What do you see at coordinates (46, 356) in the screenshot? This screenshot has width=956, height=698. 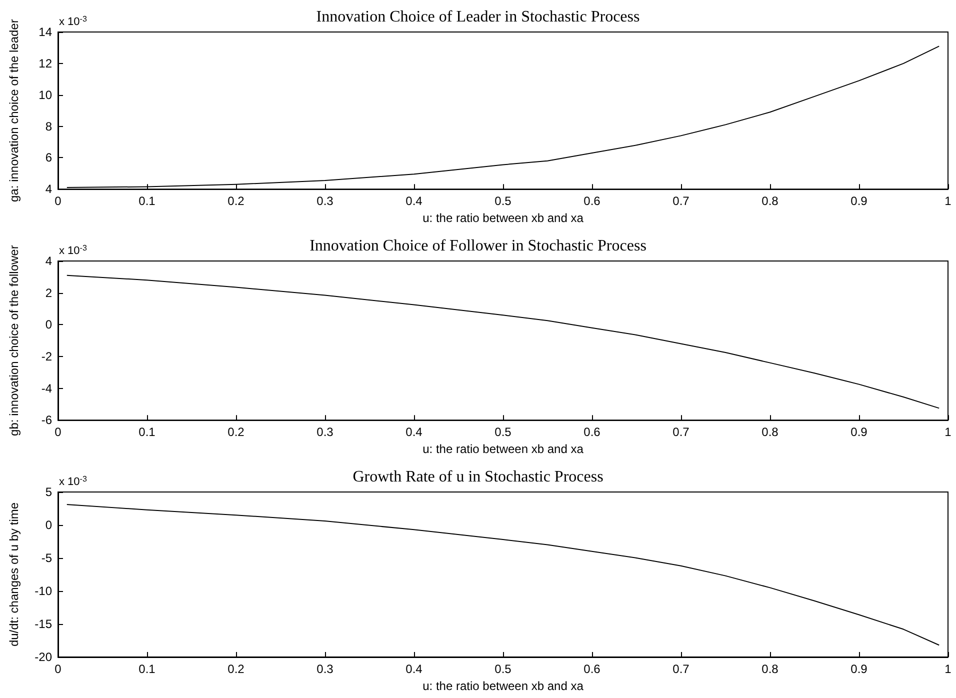 I see `y-tick-label: -2` at bounding box center [46, 356].